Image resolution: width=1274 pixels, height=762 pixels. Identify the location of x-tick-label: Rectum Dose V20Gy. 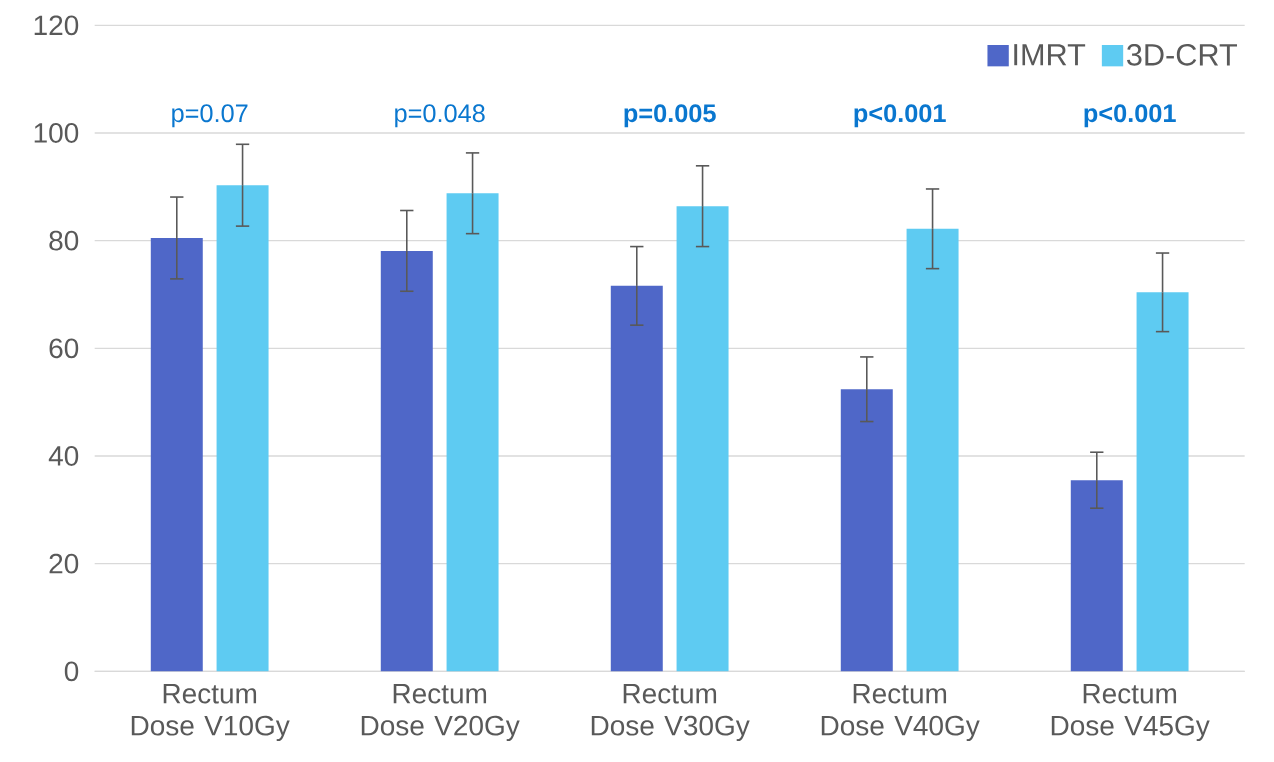
(440, 713).